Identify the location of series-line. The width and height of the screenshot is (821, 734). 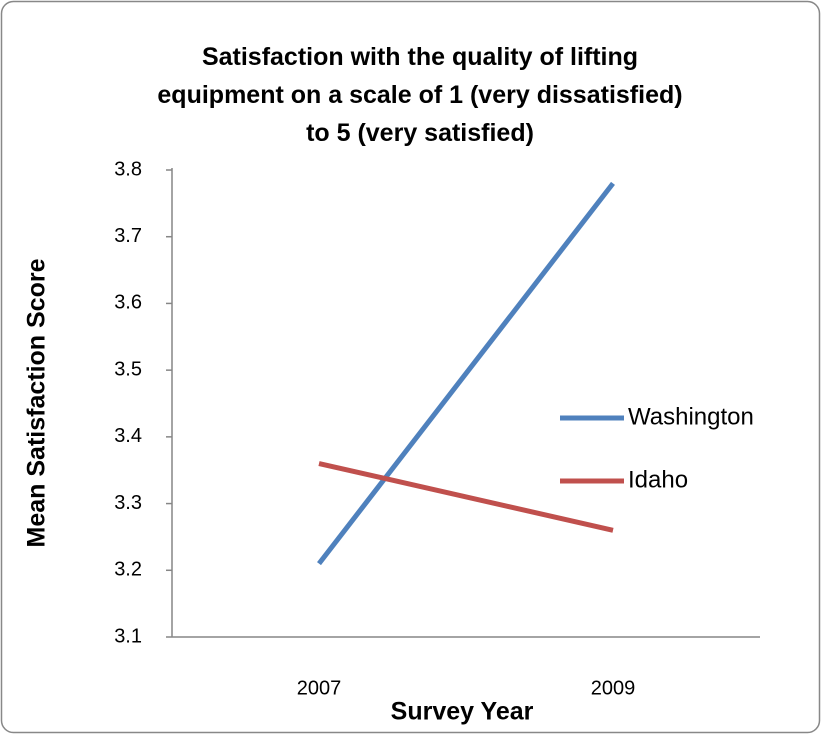
(466, 497).